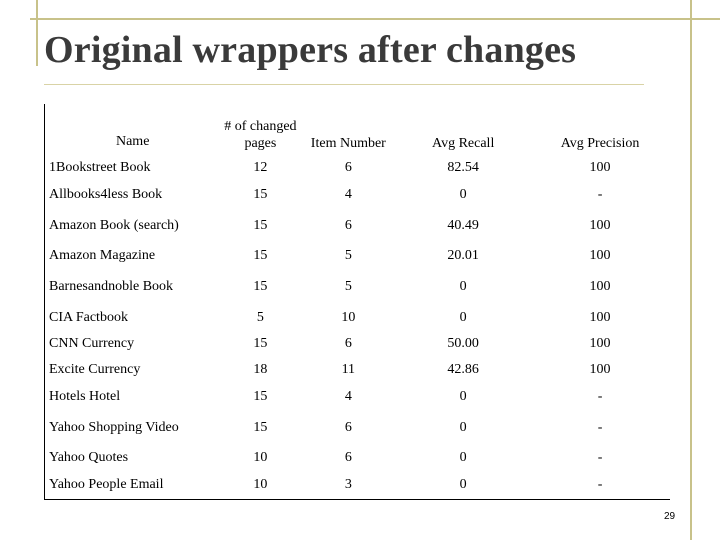 This screenshot has height=540, width=720. What do you see at coordinates (106, 484) in the screenshot?
I see `cell-name: Yahoo People Email` at bounding box center [106, 484].